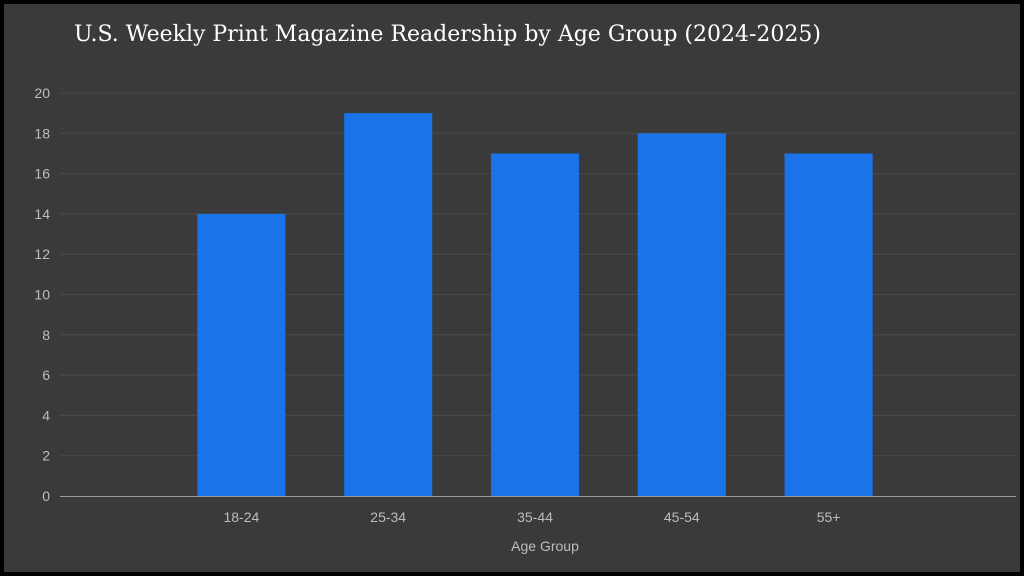 The image size is (1024, 576). I want to click on y-tick-label: 18, so click(42, 133).